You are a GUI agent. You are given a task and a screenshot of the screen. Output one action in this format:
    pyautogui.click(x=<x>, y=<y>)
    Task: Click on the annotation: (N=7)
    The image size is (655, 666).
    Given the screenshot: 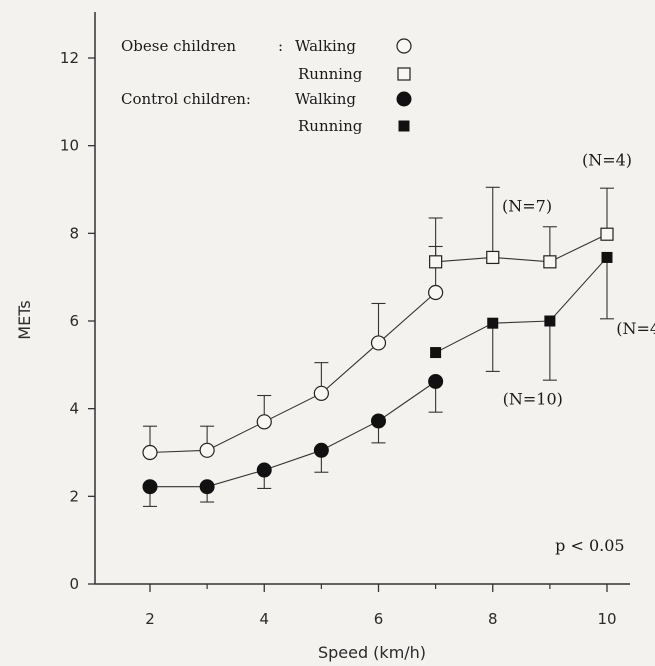 What is the action you would take?
    pyautogui.click(x=527, y=205)
    